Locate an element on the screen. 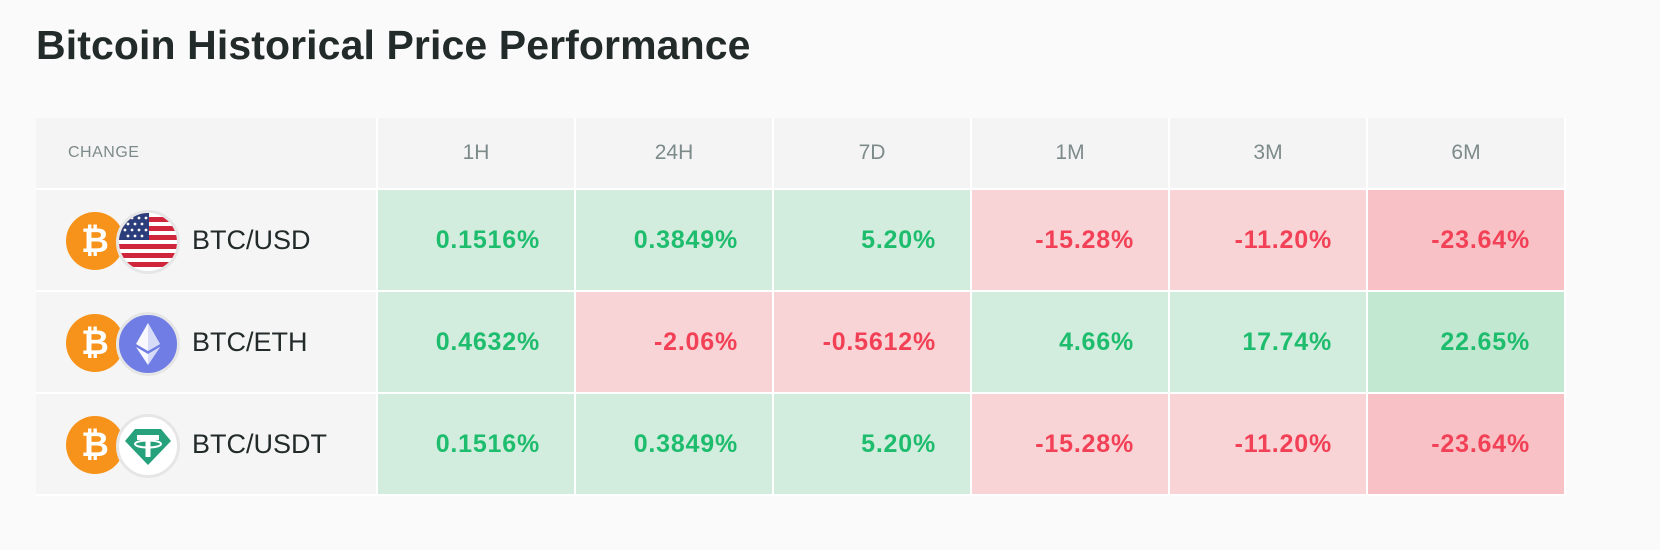 The width and height of the screenshot is (1660, 550). table-header-row: CHANGE 1H 24H 7D 1M 3M 6M is located at coordinates (801, 154).